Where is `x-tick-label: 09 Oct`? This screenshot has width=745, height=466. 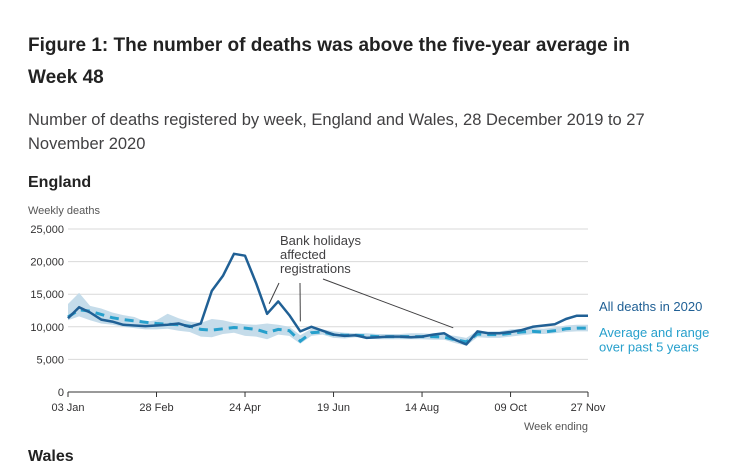 x-tick-label: 09 Oct is located at coordinates (510, 408).